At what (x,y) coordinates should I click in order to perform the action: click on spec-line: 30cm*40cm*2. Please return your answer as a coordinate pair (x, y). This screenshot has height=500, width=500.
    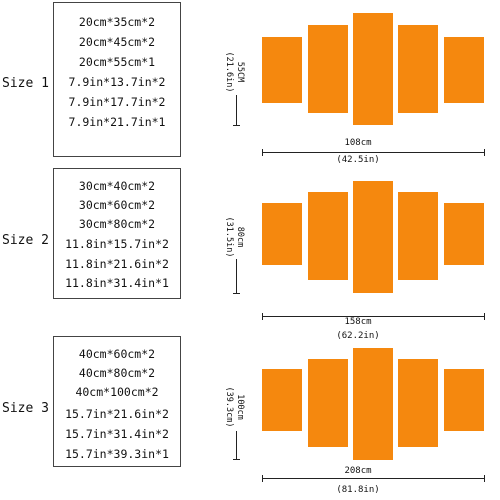
    Looking at the image, I should click on (117, 186).